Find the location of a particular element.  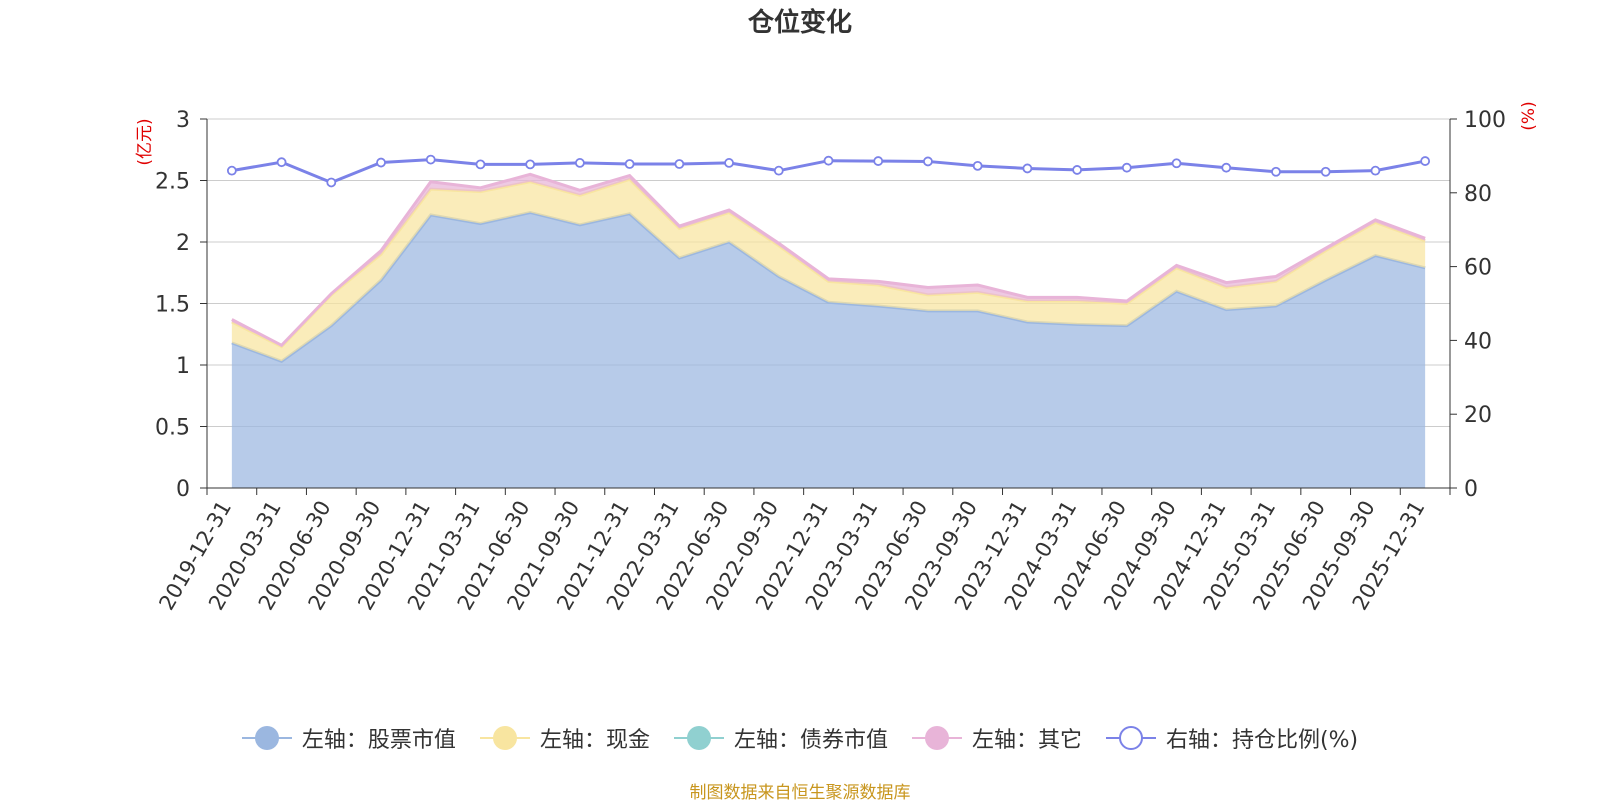

right-tick-label: 100 is located at coordinates (1485, 120).